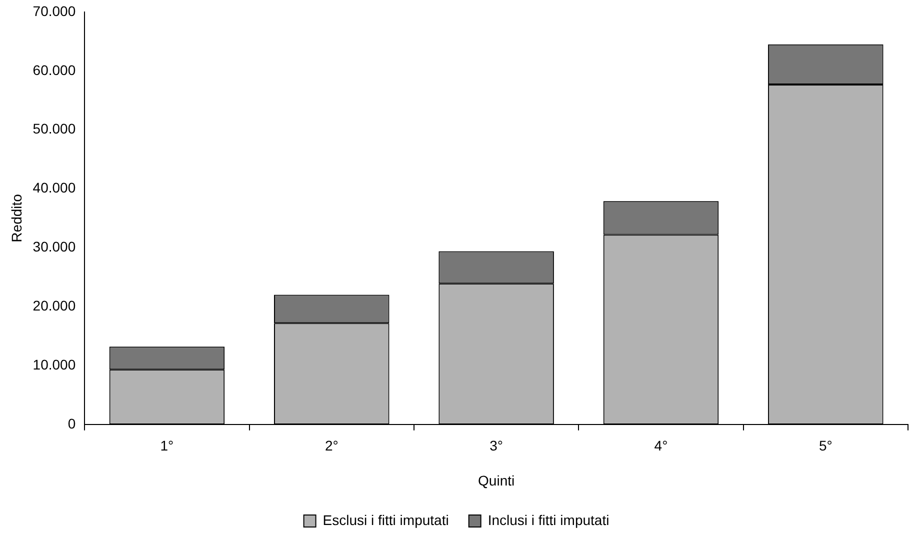  What do you see at coordinates (825, 446) in the screenshot?
I see `x-tick-label: 5°` at bounding box center [825, 446].